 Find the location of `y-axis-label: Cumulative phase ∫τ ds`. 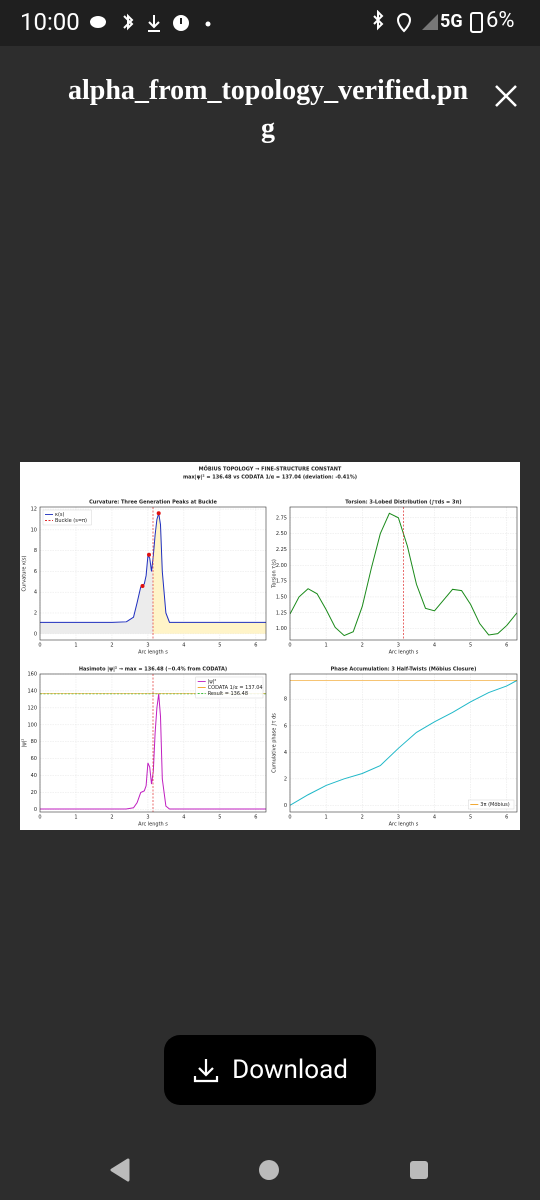

y-axis-label: Cumulative phase ∫τ ds is located at coordinates (275, 743).